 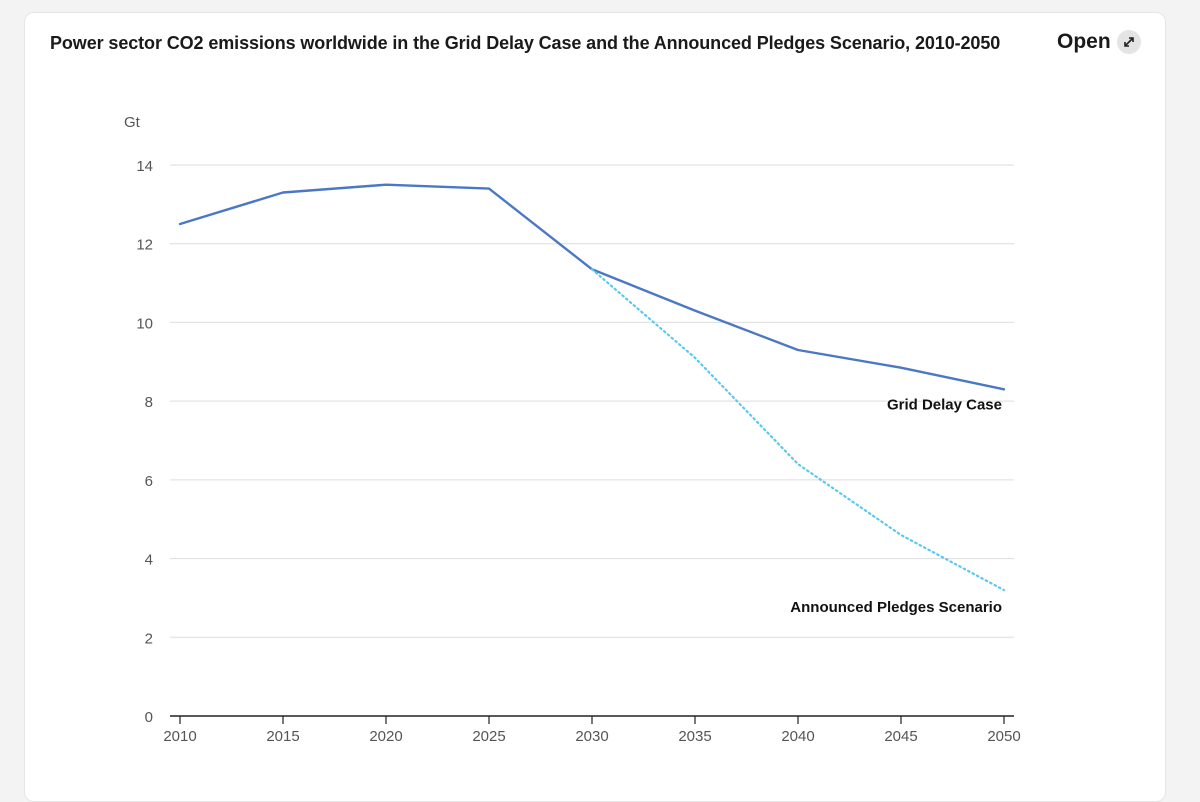 I want to click on x-tick-label: 2050, so click(x=1003, y=736).